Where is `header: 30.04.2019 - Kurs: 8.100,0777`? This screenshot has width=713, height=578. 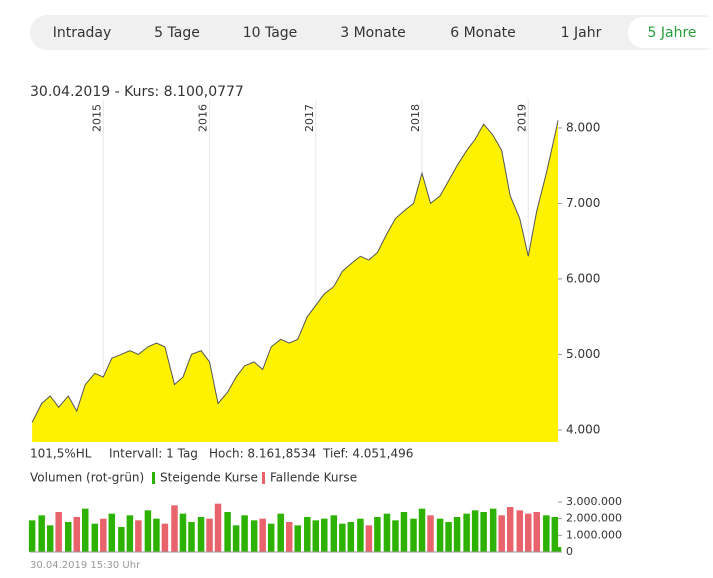 header: 30.04.2019 - Kurs: 8.100,0777 is located at coordinates (137, 92).